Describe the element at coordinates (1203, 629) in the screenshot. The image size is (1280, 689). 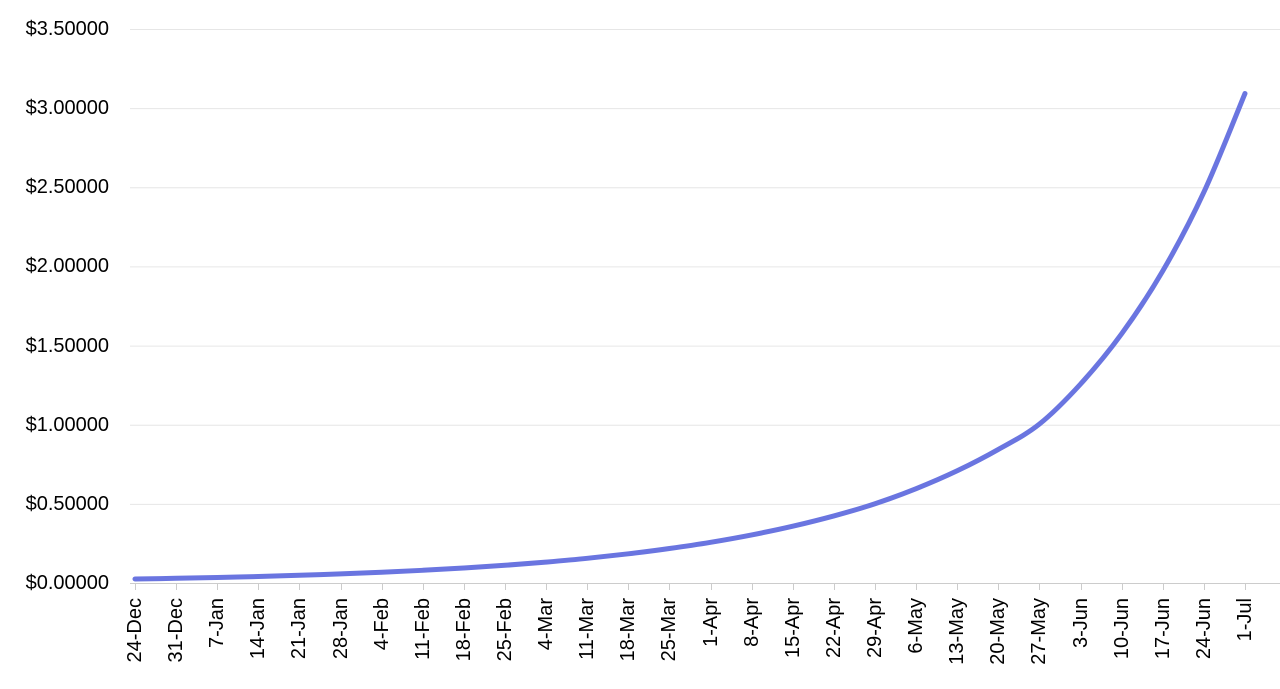
I see `x-axis-label: 24-Jun` at that location.